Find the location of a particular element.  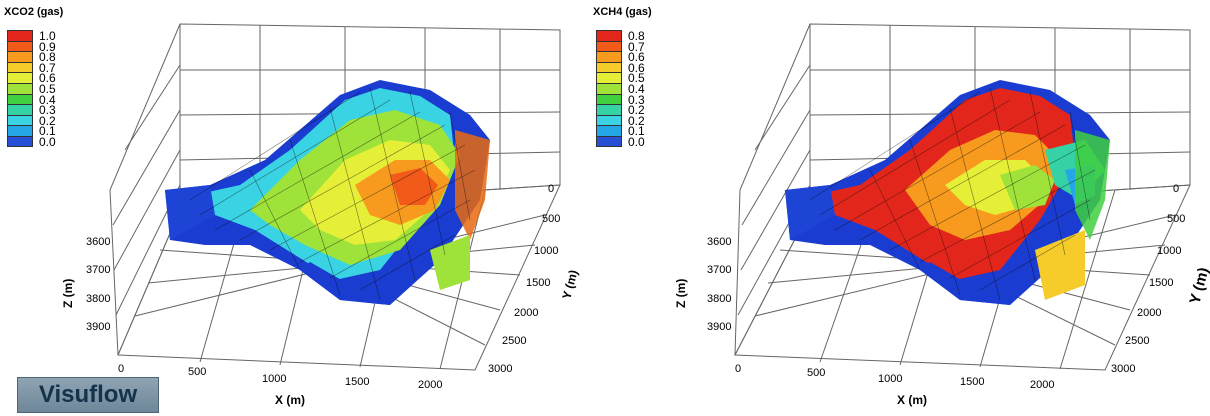

visuflow-label: Visuflow is located at coordinates (88, 394).